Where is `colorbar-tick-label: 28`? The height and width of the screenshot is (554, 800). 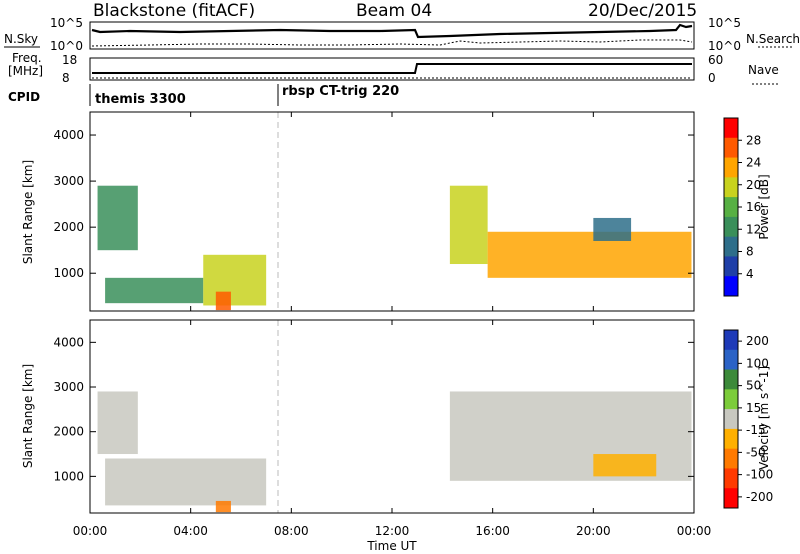
colorbar-tick-label: 28 is located at coordinates (753, 140).